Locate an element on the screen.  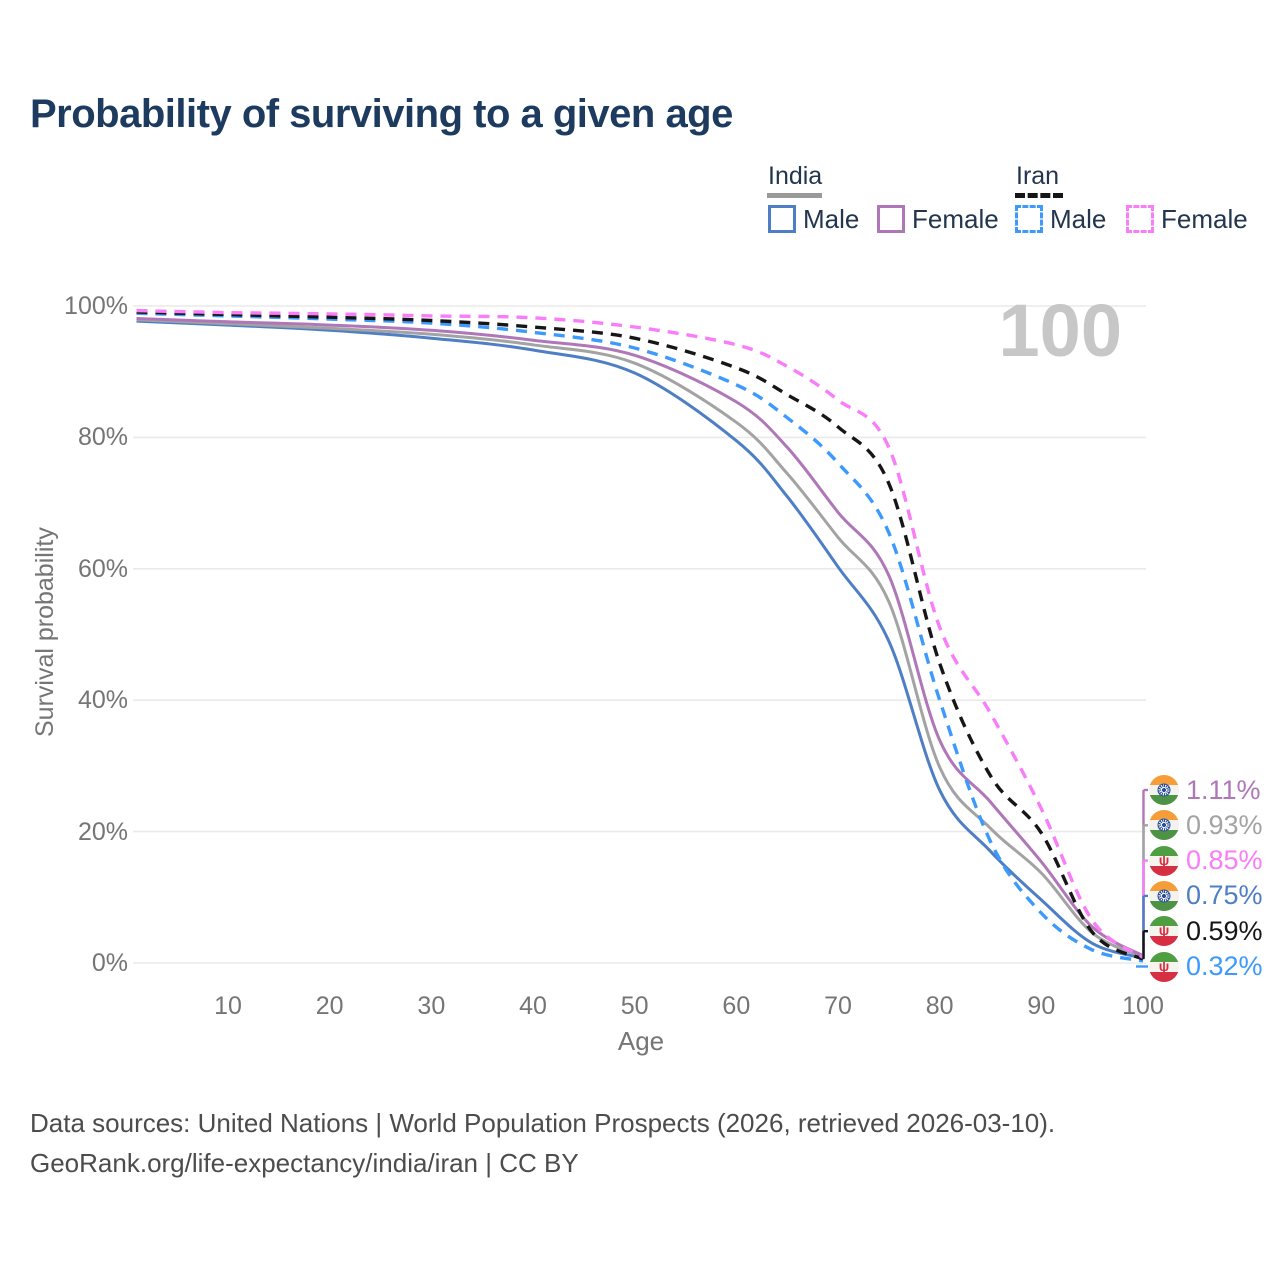
y-tick-40%: 40% is located at coordinates (102, 700).